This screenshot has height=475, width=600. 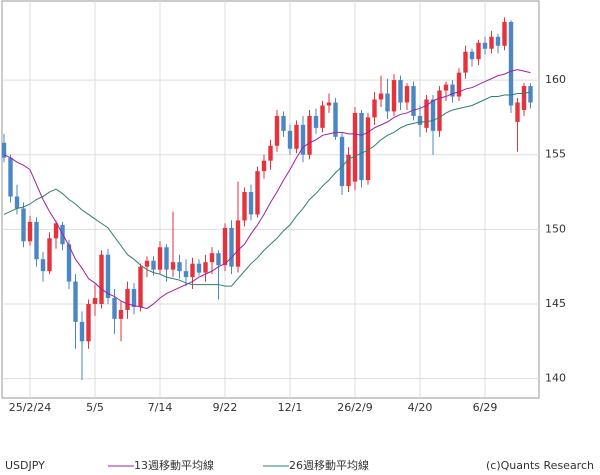 What do you see at coordinates (485, 407) in the screenshot?
I see `x-tick-label: 6/29` at bounding box center [485, 407].